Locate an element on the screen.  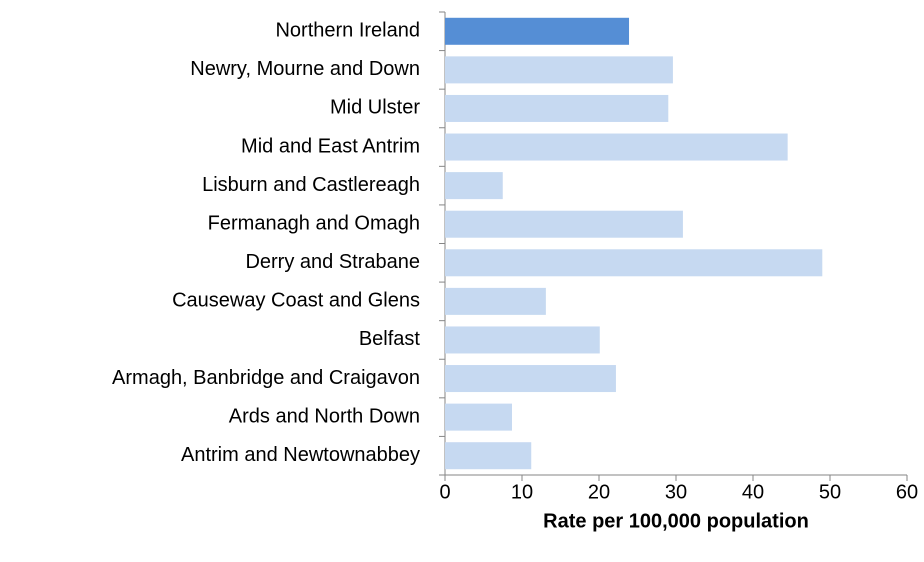
y-tick-label: Newry, Mourne and Down is located at coordinates (305, 69).